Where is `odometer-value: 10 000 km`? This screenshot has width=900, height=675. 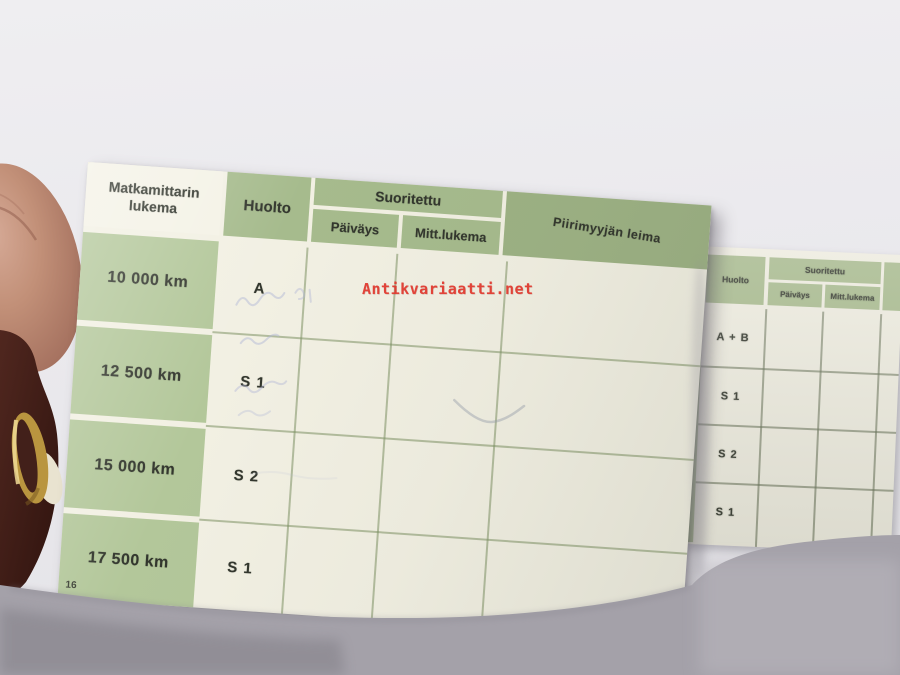 odometer-value: 10 000 km is located at coordinates (147, 280).